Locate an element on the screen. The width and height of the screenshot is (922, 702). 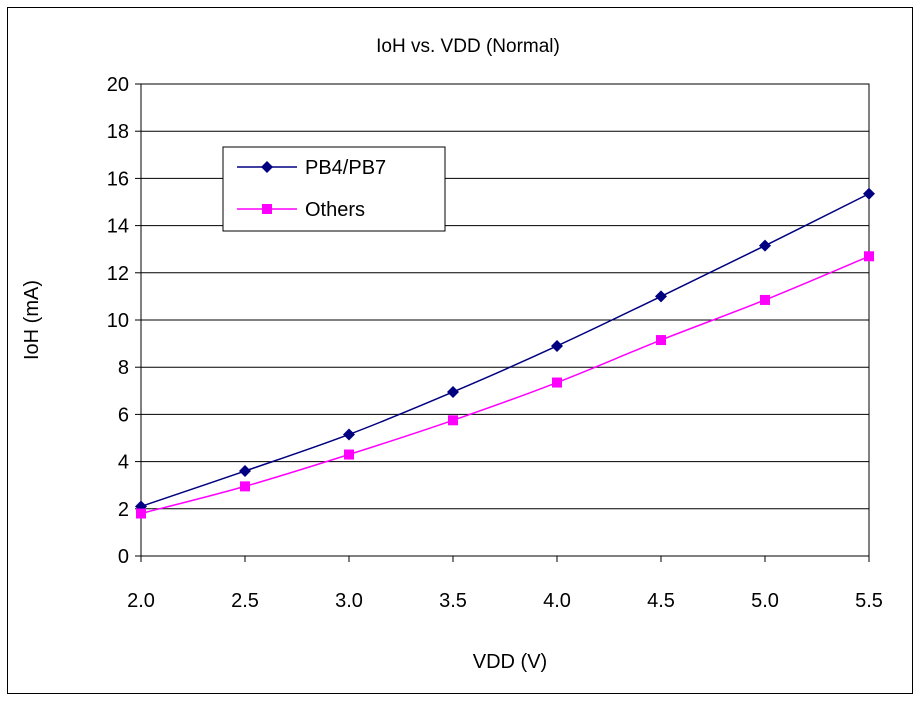
y-tick-label: 8 is located at coordinates (123, 368).